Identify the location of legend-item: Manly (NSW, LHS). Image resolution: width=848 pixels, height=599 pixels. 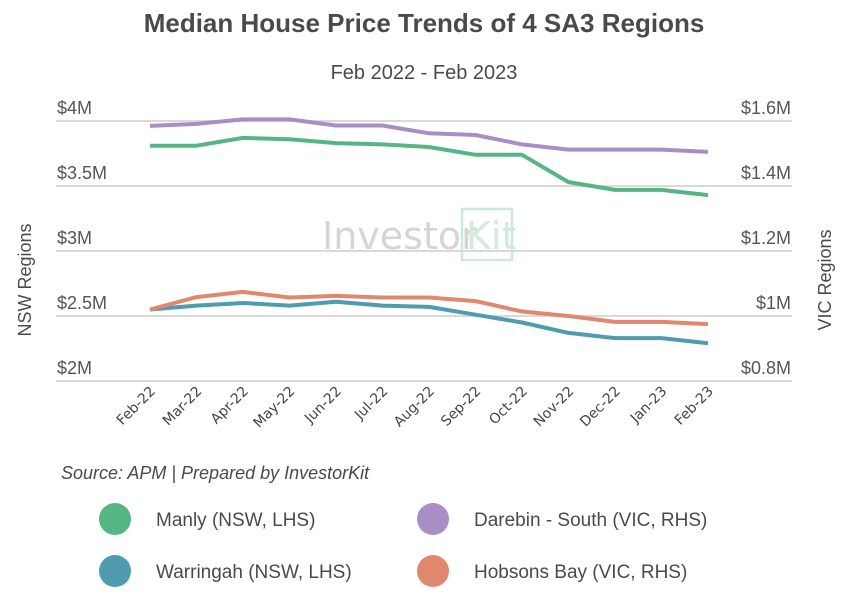
(207, 519).